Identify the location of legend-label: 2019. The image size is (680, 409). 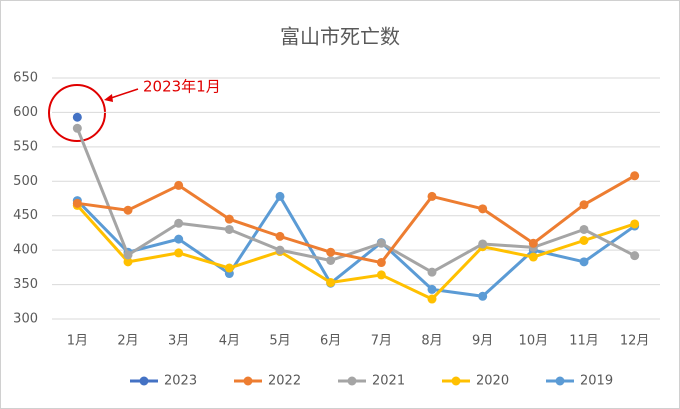
(596, 381).